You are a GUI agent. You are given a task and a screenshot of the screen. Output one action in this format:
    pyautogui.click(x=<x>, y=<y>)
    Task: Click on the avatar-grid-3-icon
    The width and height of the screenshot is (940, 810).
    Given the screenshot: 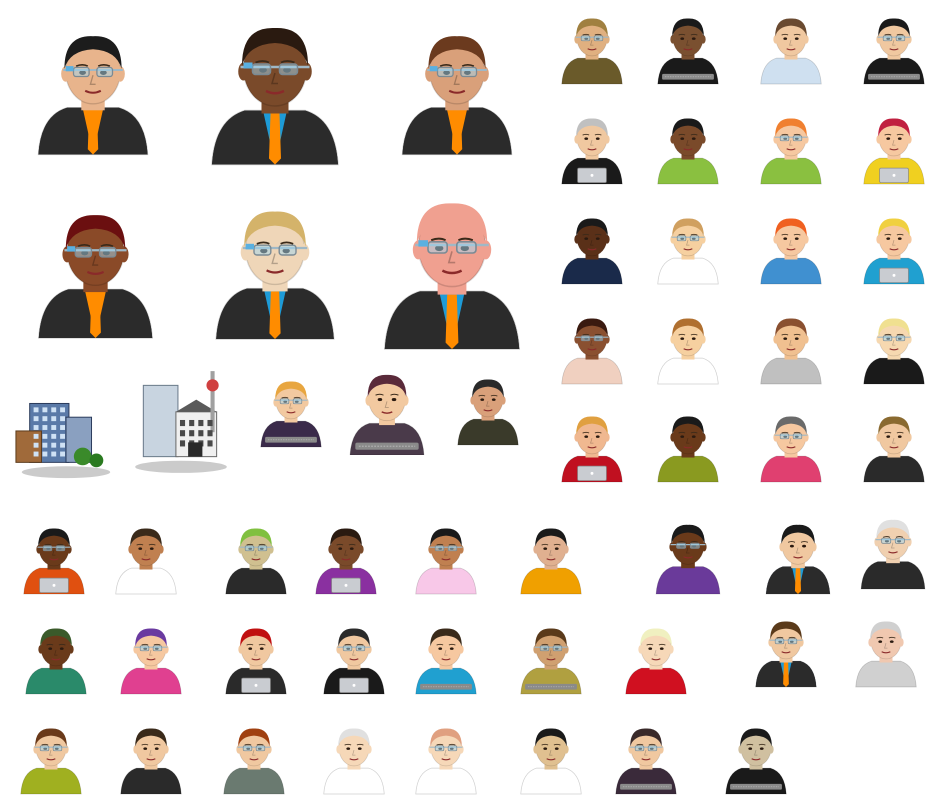 What is the action you would take?
    pyautogui.click(x=791, y=48)
    